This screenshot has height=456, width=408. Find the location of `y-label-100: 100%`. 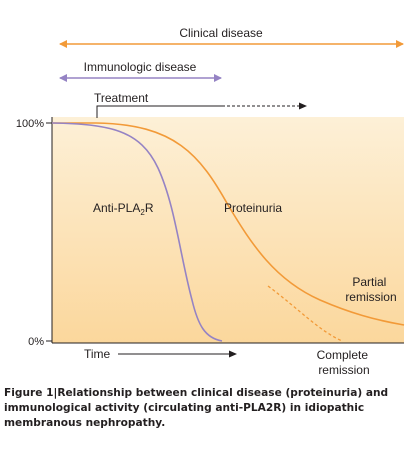

y-label-100: 100% is located at coordinates (30, 124).